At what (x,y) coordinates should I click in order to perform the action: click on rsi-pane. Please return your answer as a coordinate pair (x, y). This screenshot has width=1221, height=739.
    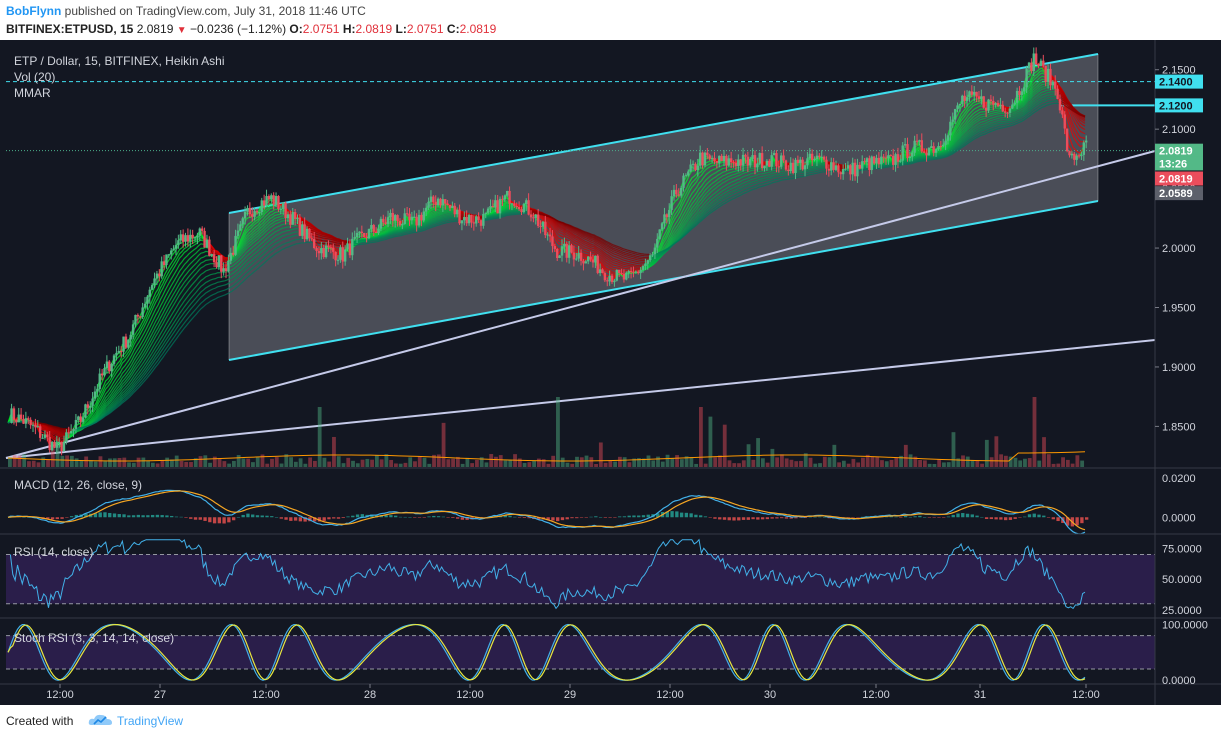
    Looking at the image, I should click on (580, 574).